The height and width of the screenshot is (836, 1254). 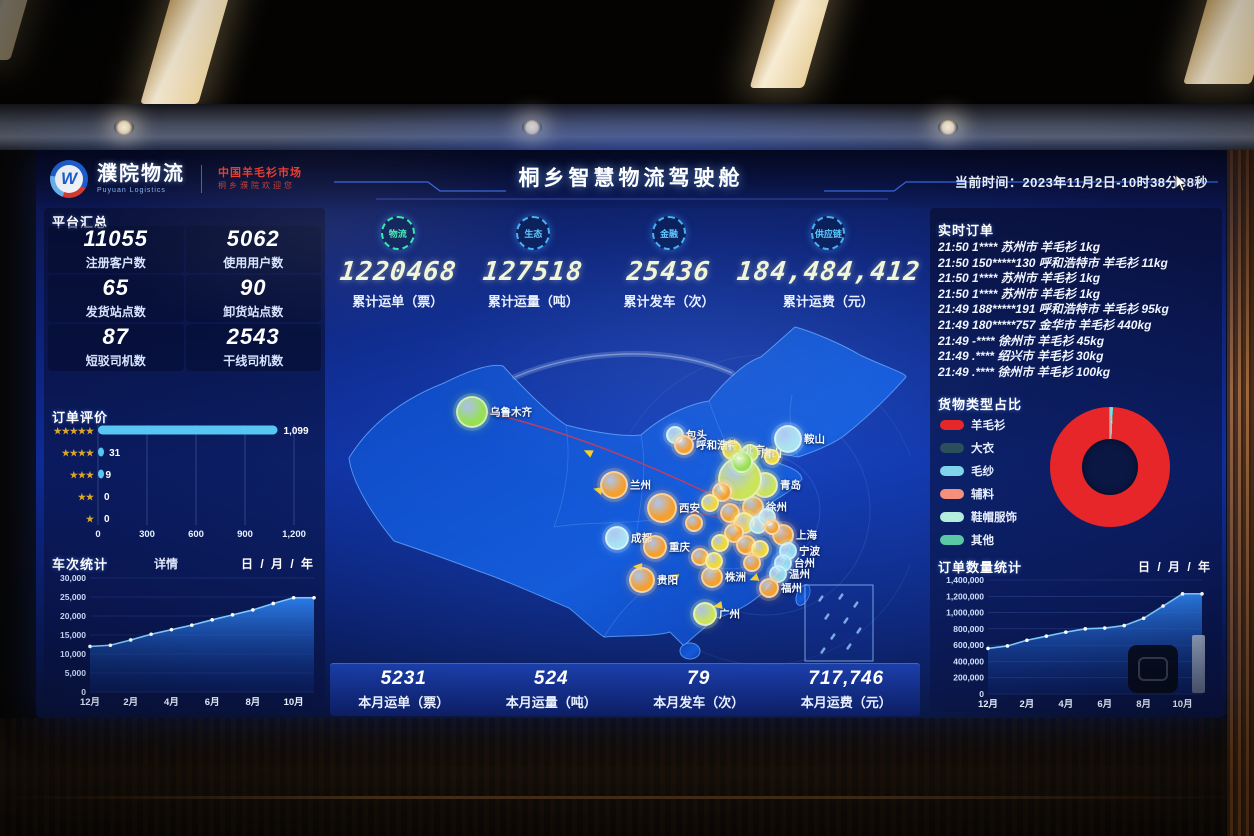 I want to click on svg-text: 8月, so click(x=1143, y=704).